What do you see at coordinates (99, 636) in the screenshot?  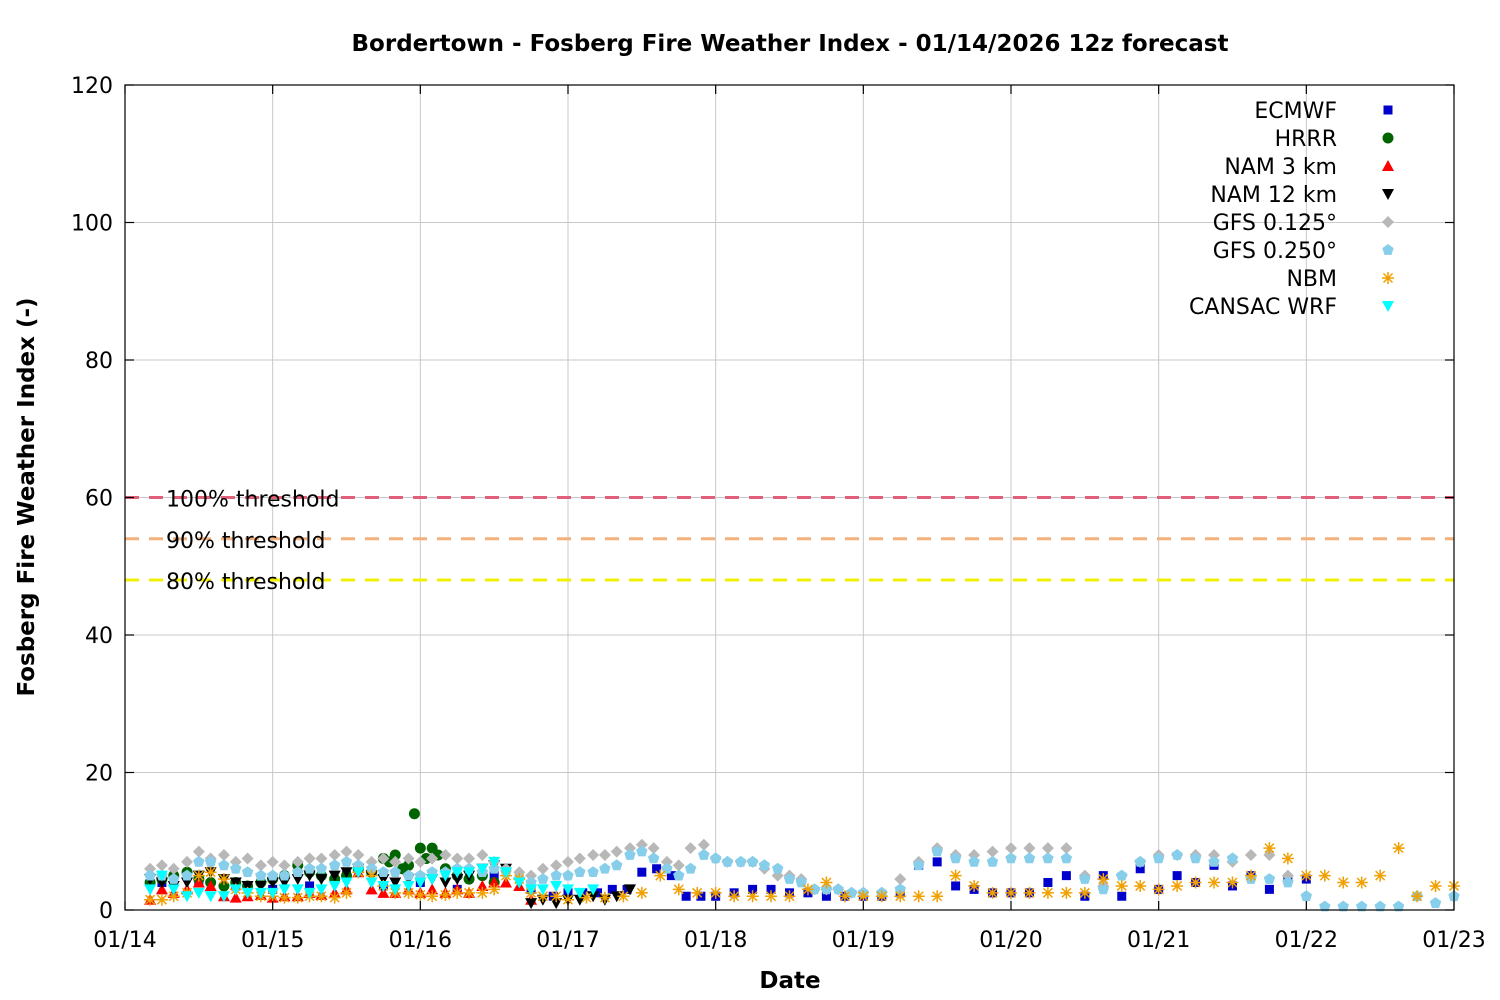 I see `y-tick-label: 40` at bounding box center [99, 636].